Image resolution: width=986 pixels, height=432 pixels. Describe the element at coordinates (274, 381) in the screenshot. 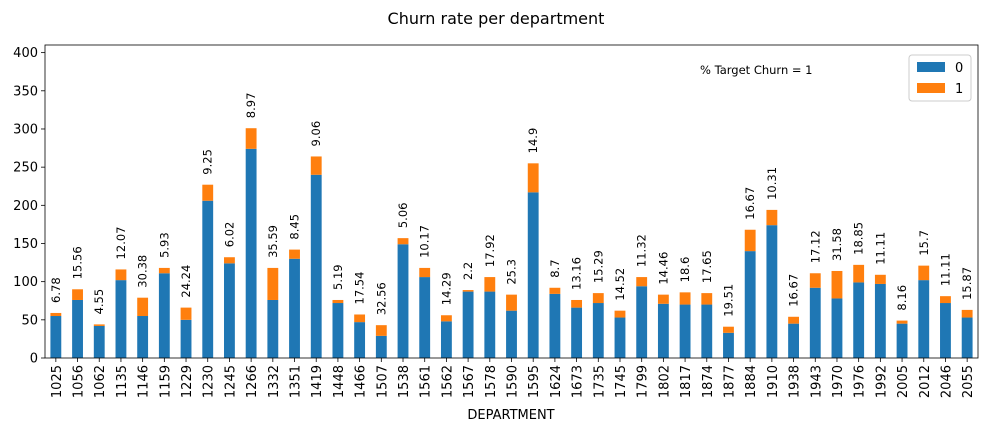

I see `x-tick-label-1332: 1332` at that location.